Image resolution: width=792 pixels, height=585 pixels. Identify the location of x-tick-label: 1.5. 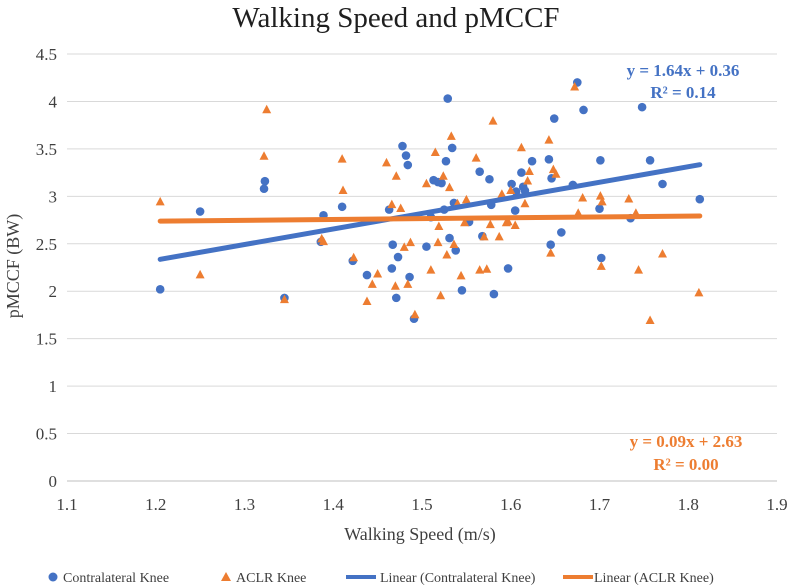
(421, 504).